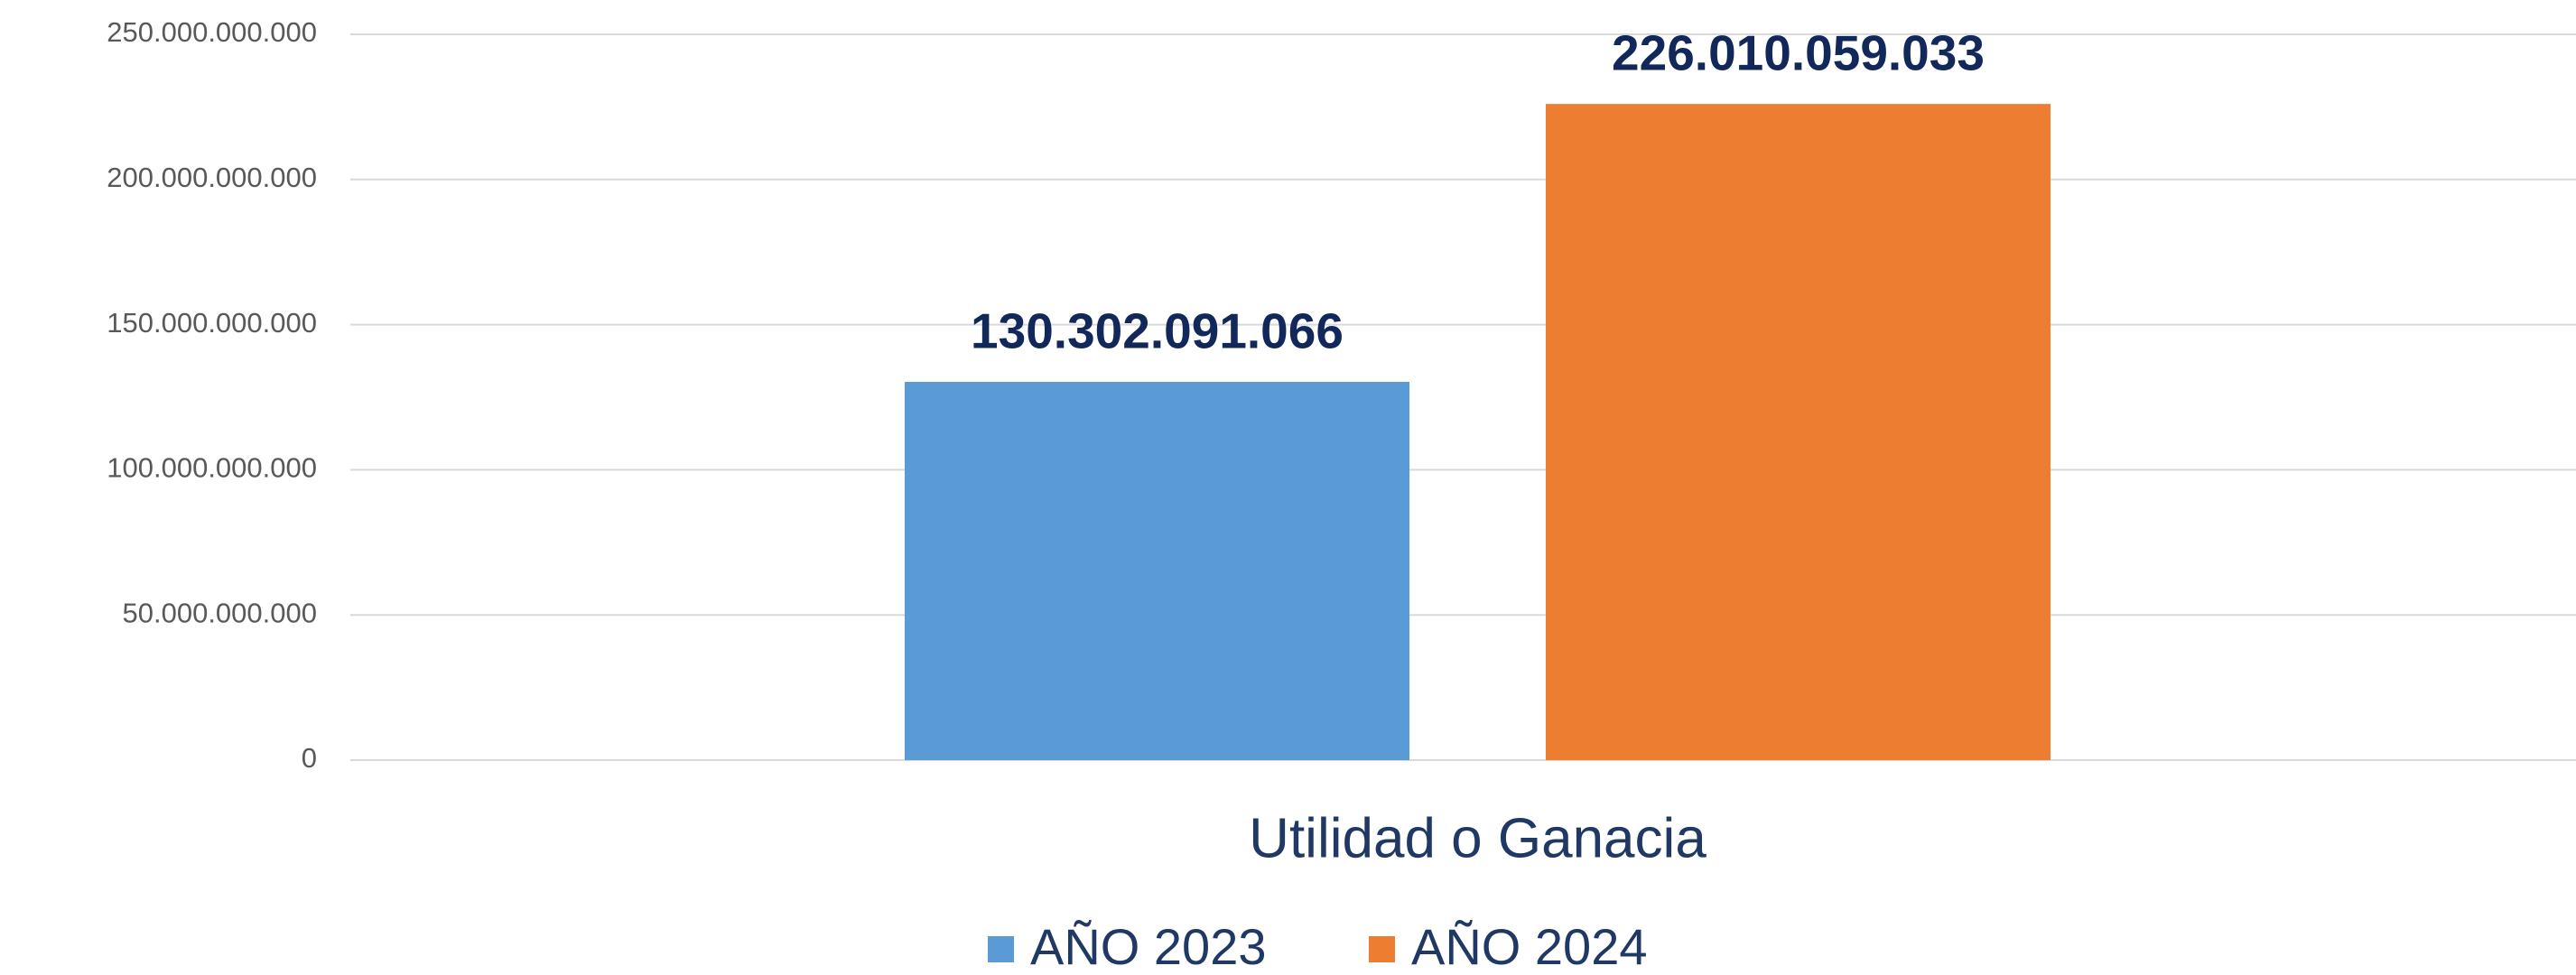  What do you see at coordinates (1157, 330) in the screenshot?
I see `data-label: 130.302.091.066` at bounding box center [1157, 330].